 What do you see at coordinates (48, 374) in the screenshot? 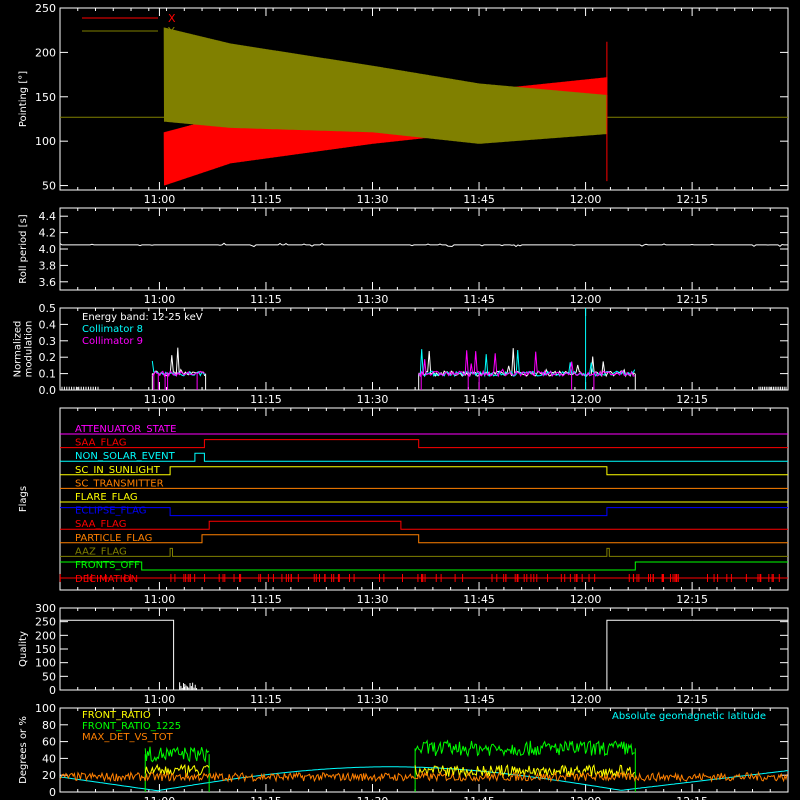
I see `y-tick-label: 0.1` at bounding box center [48, 374].